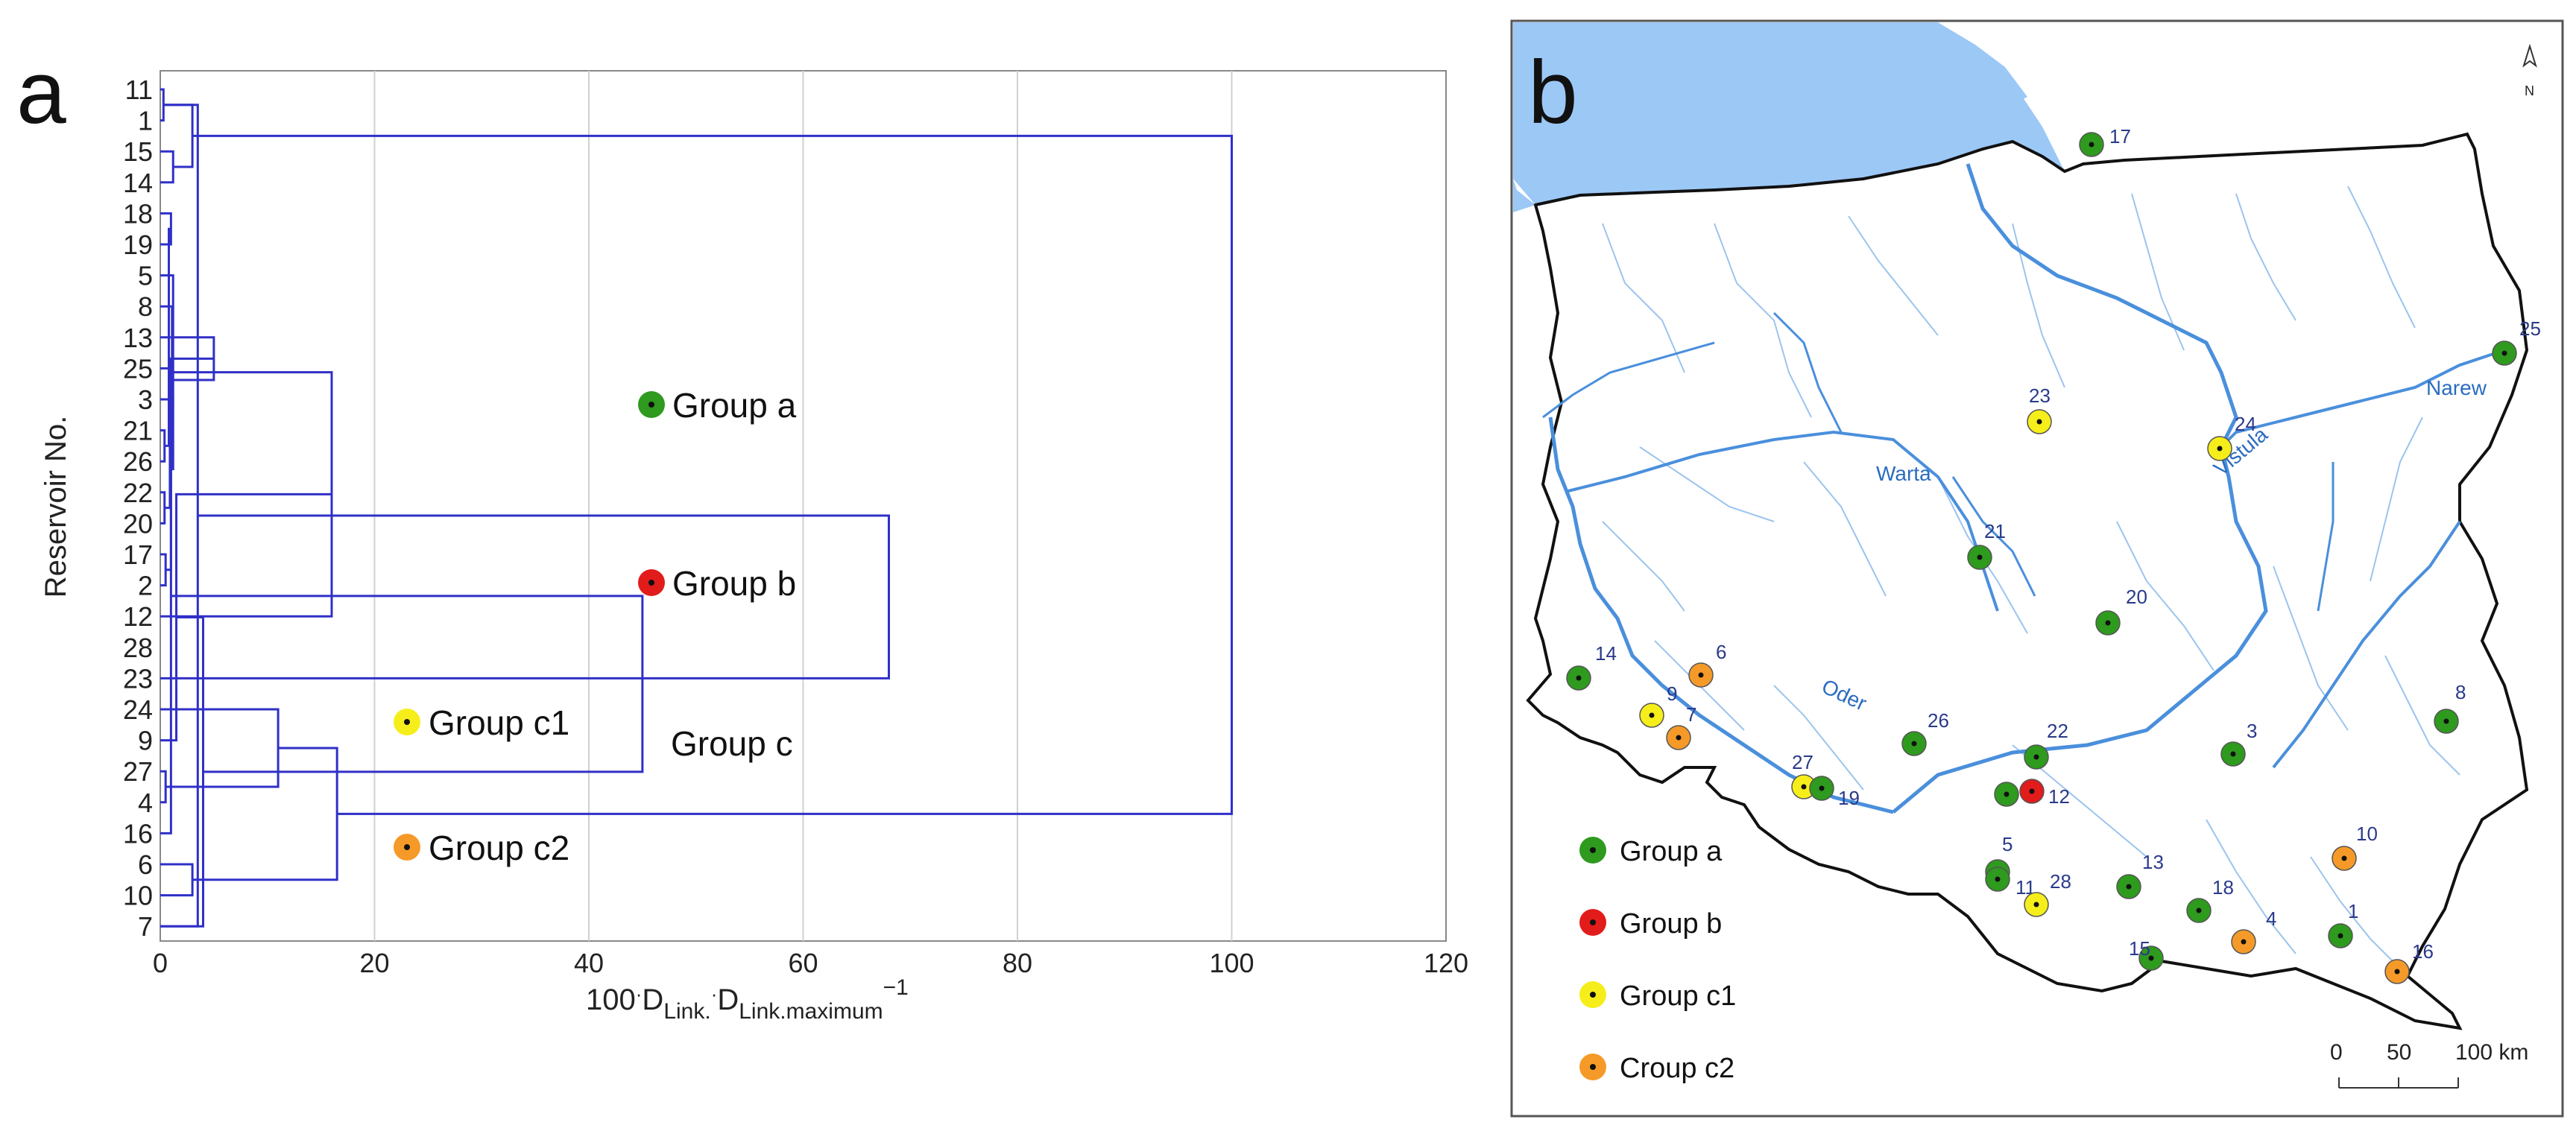 The height and width of the screenshot is (1134, 2576). What do you see at coordinates (611, 1000) in the screenshot?
I see `x-title-base: 100` at bounding box center [611, 1000].